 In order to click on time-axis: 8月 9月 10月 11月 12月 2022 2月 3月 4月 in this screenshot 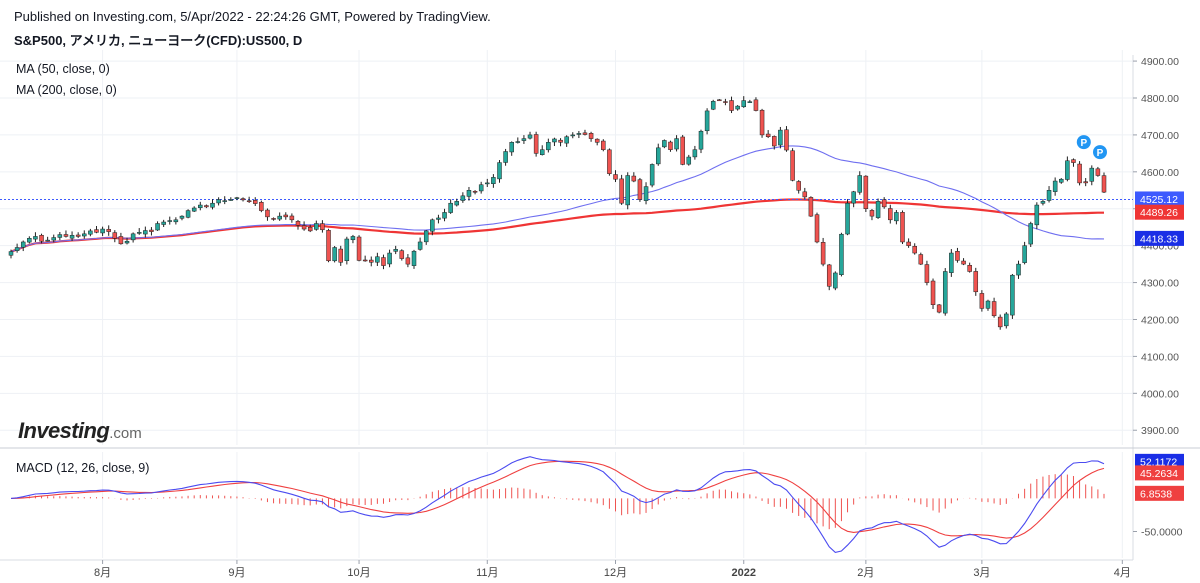, I will do `click(612, 569)`.